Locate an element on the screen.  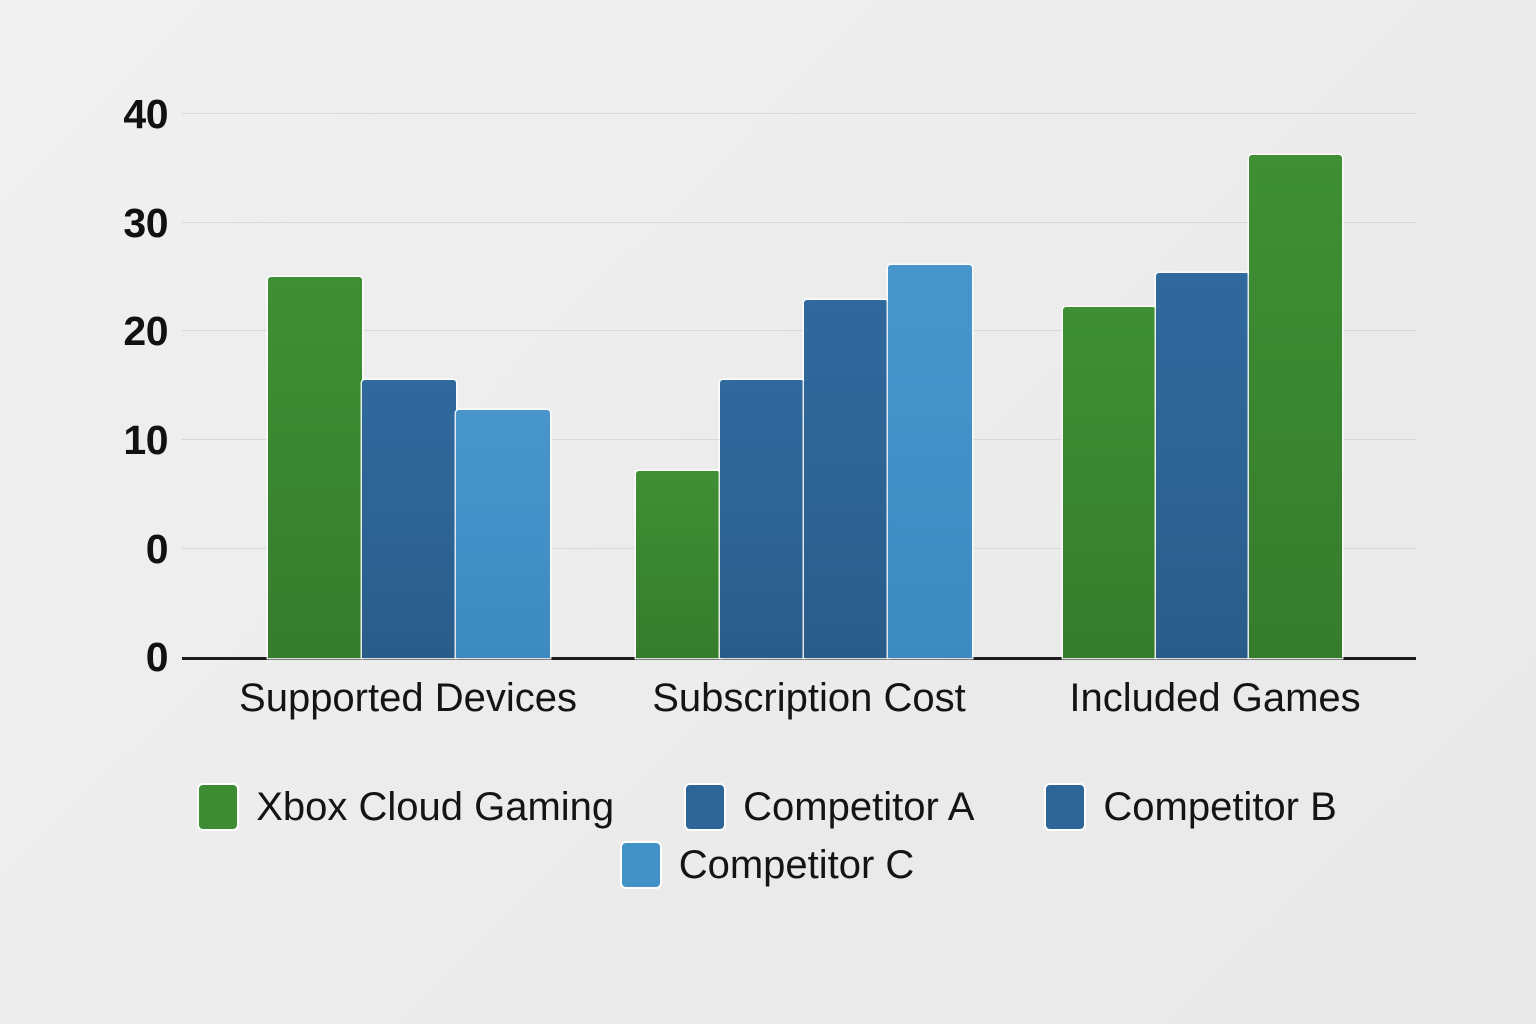
x-axis-label-included-games: Included Games is located at coordinates (1215, 698).